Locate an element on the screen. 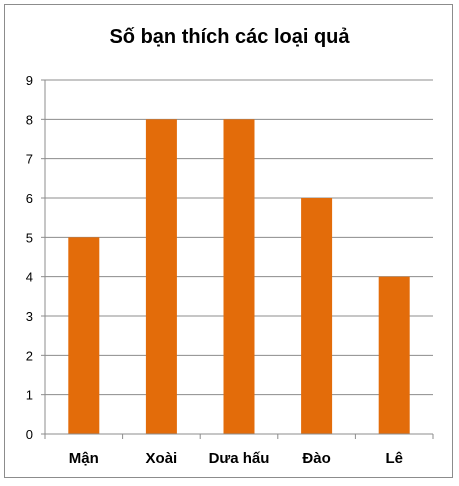 This screenshot has height=486, width=459. y-tick-label: 8 is located at coordinates (29, 119).